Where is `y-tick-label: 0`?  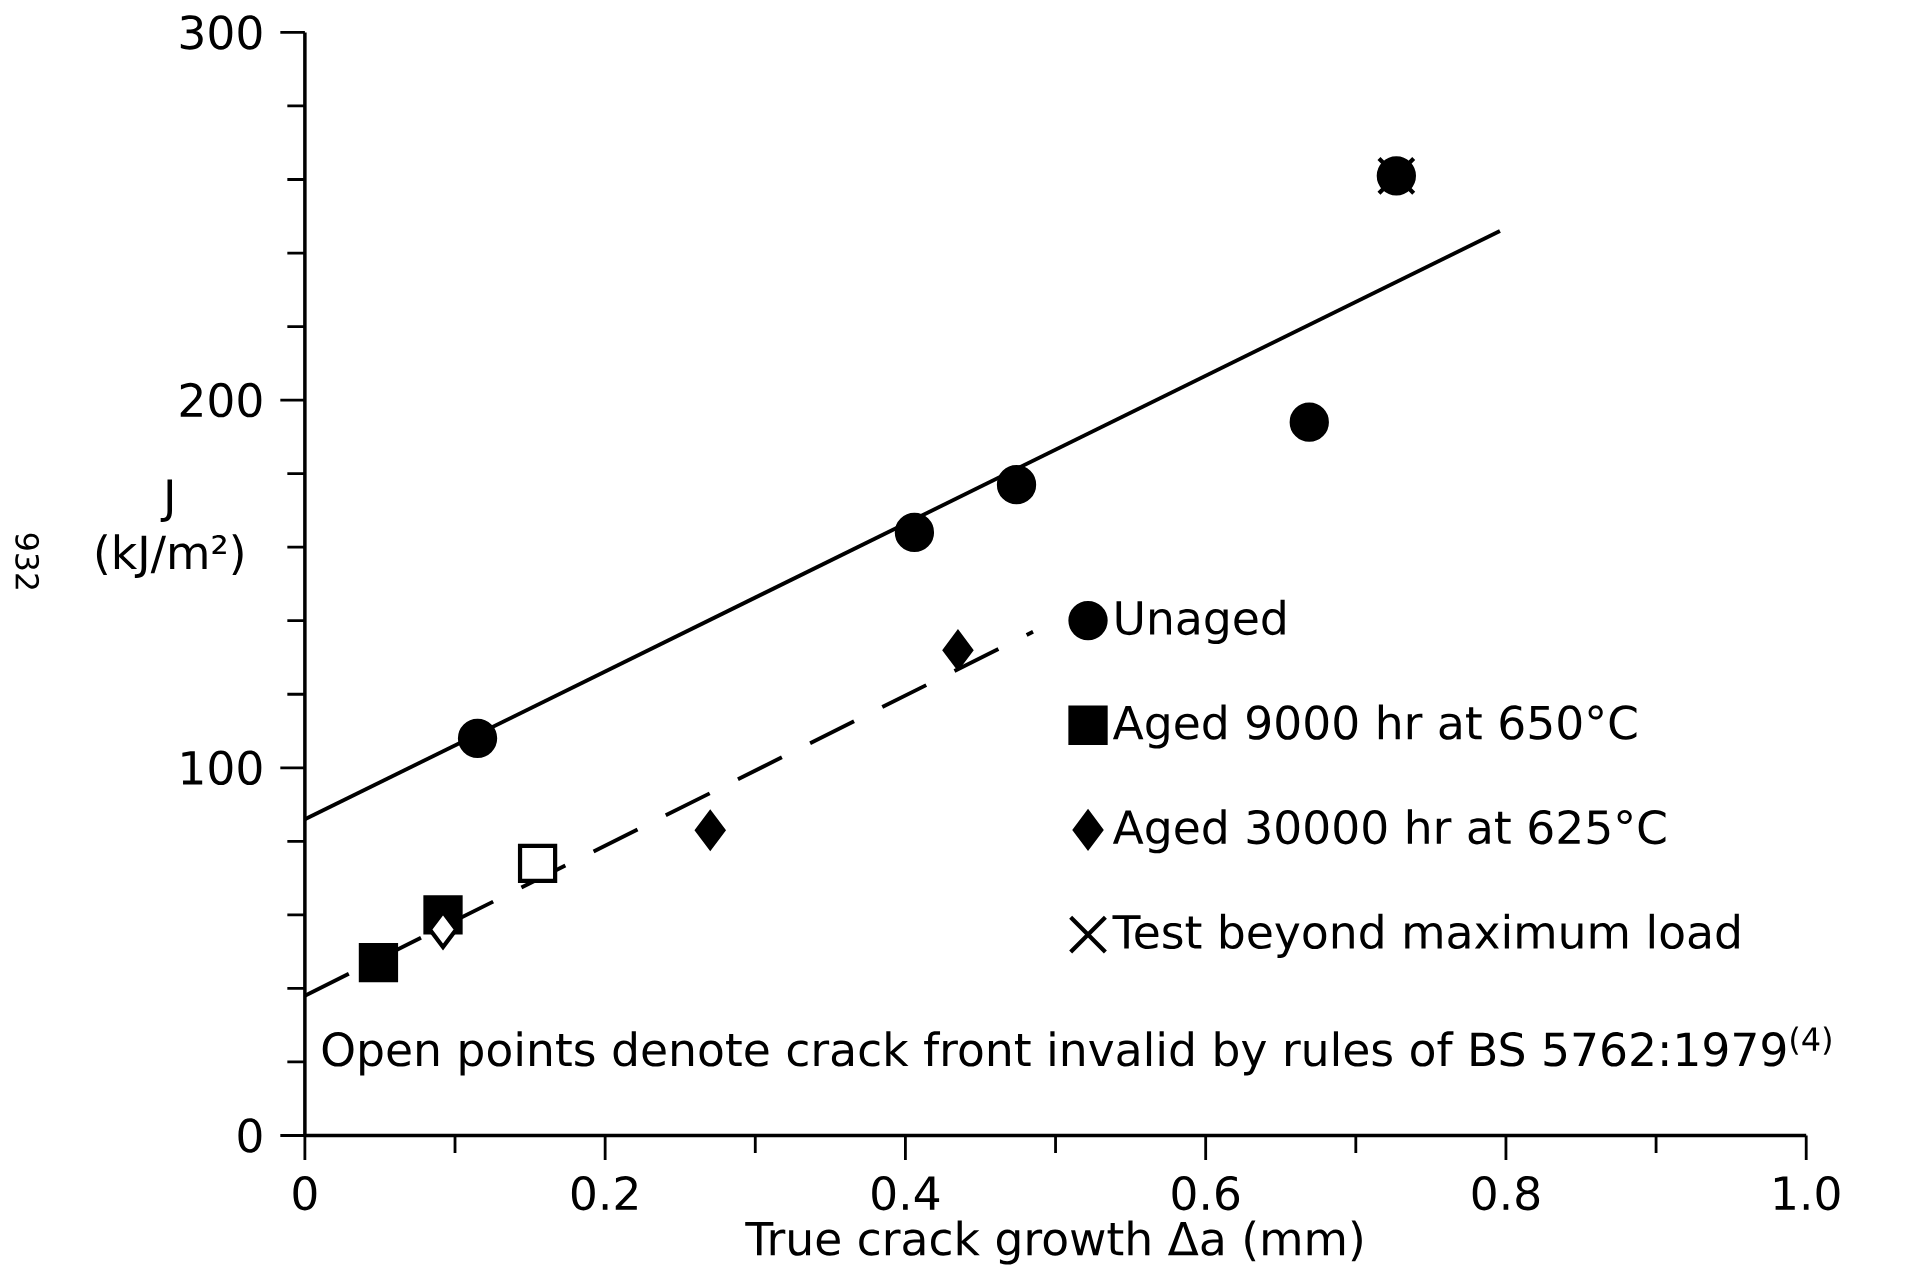 y-tick-label: 0 is located at coordinates (250, 1135).